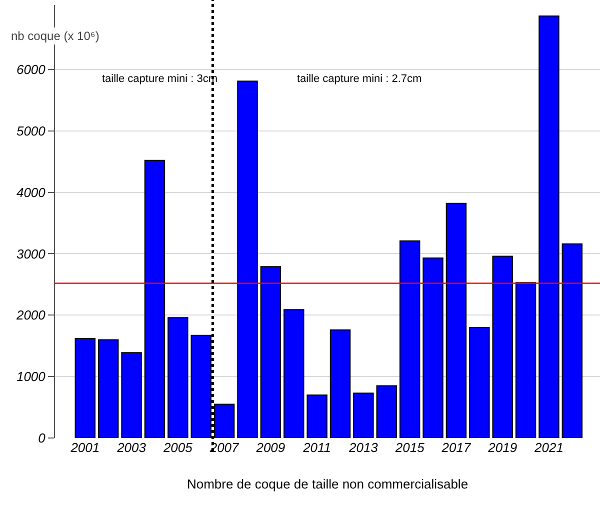 The height and width of the screenshot is (513, 600). I want to click on annotation: taille capture mini : 2.7cm, so click(359, 79).